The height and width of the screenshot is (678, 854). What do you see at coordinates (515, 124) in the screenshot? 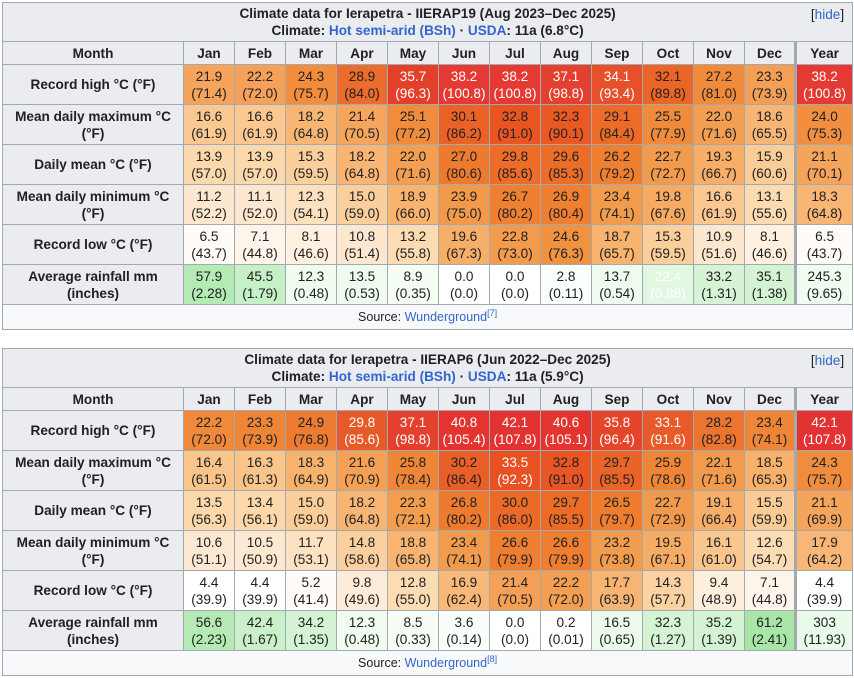
I see `data-cell: 32.8 (91.0)` at bounding box center [515, 124].